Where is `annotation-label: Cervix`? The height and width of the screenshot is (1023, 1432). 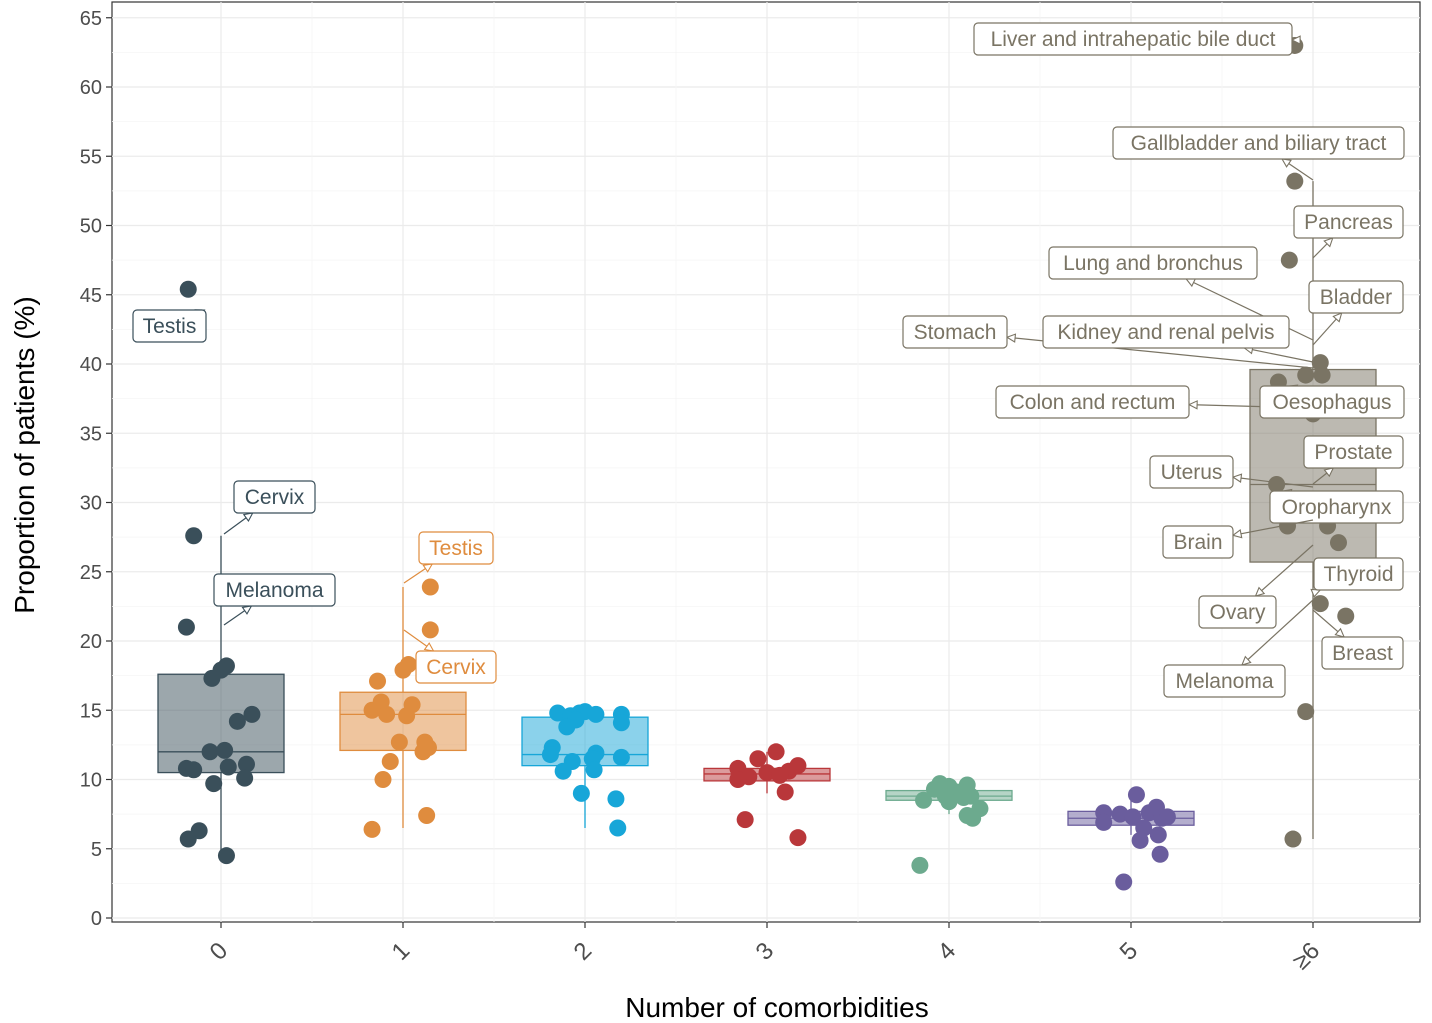 annotation-label: Cervix is located at coordinates (450, 656).